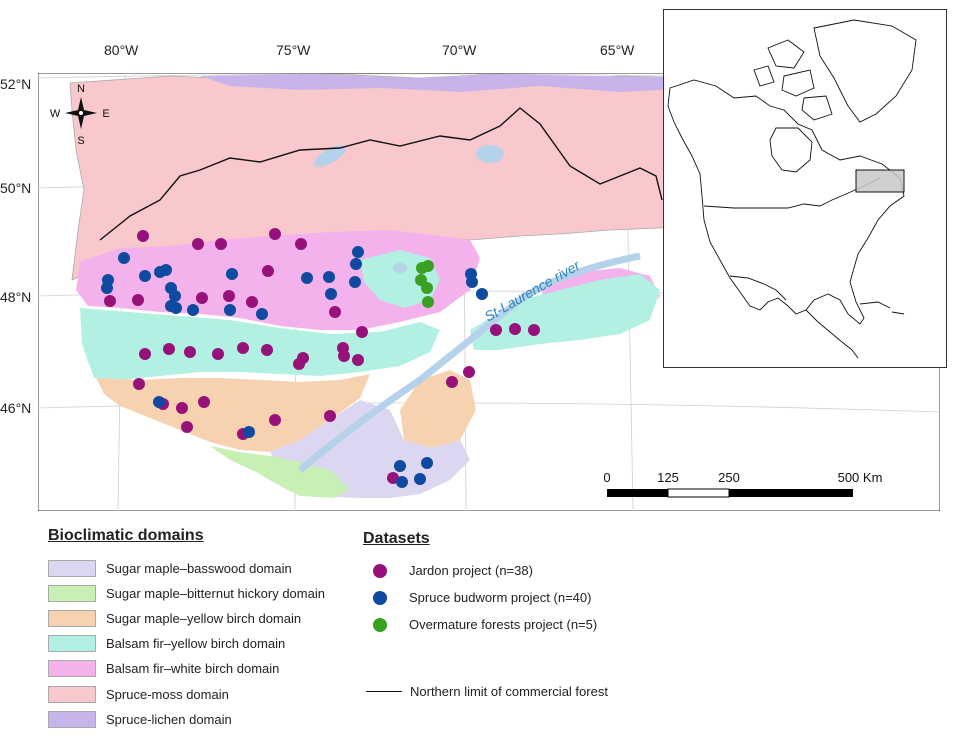 The height and width of the screenshot is (751, 957). Describe the element at coordinates (72, 643) in the screenshot. I see `swatch-balsam-fir-yellow-birch` at that location.